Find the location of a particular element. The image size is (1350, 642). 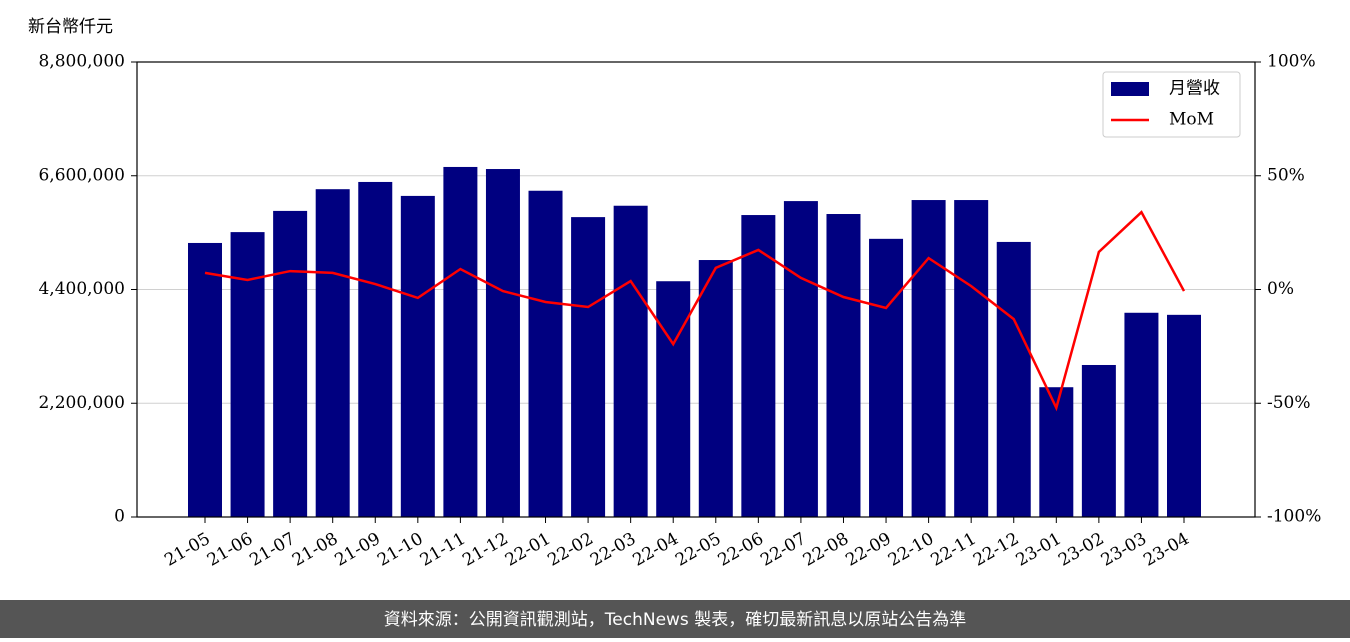

x-tick-label: 22-01 is located at coordinates (528, 550).